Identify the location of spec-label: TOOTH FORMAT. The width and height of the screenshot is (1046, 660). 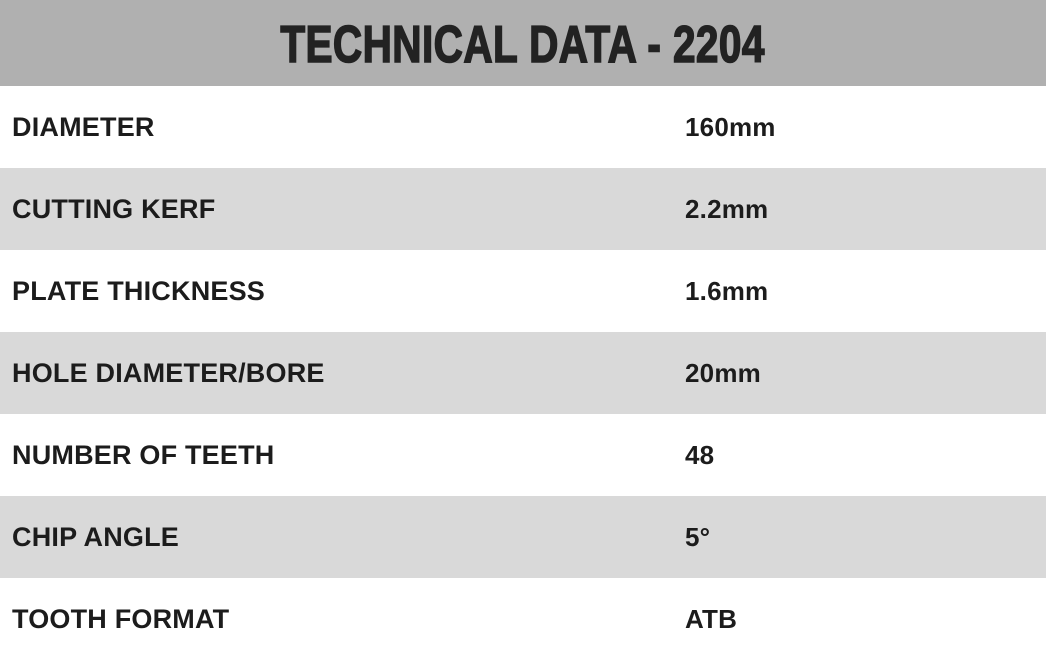
(121, 618).